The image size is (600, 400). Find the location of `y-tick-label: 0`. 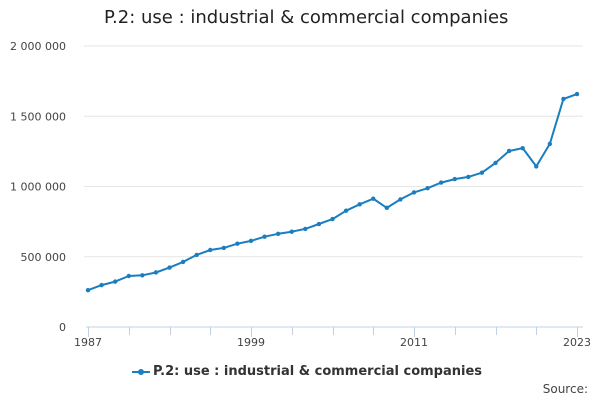

y-tick-label: 0 is located at coordinates (62, 327).